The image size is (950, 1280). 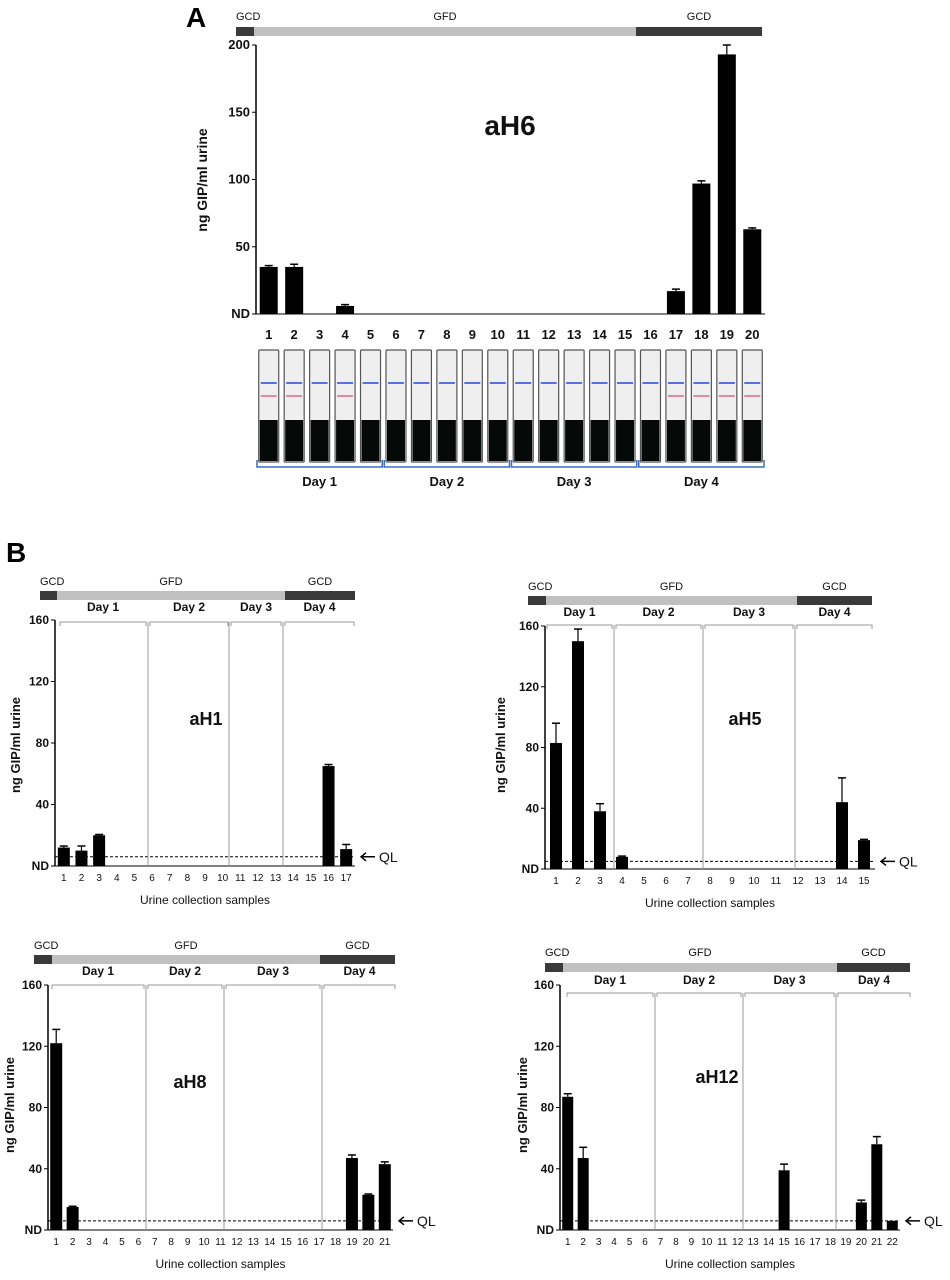 What do you see at coordinates (533, 808) in the screenshot?
I see `y-tick-label: 40` at bounding box center [533, 808].